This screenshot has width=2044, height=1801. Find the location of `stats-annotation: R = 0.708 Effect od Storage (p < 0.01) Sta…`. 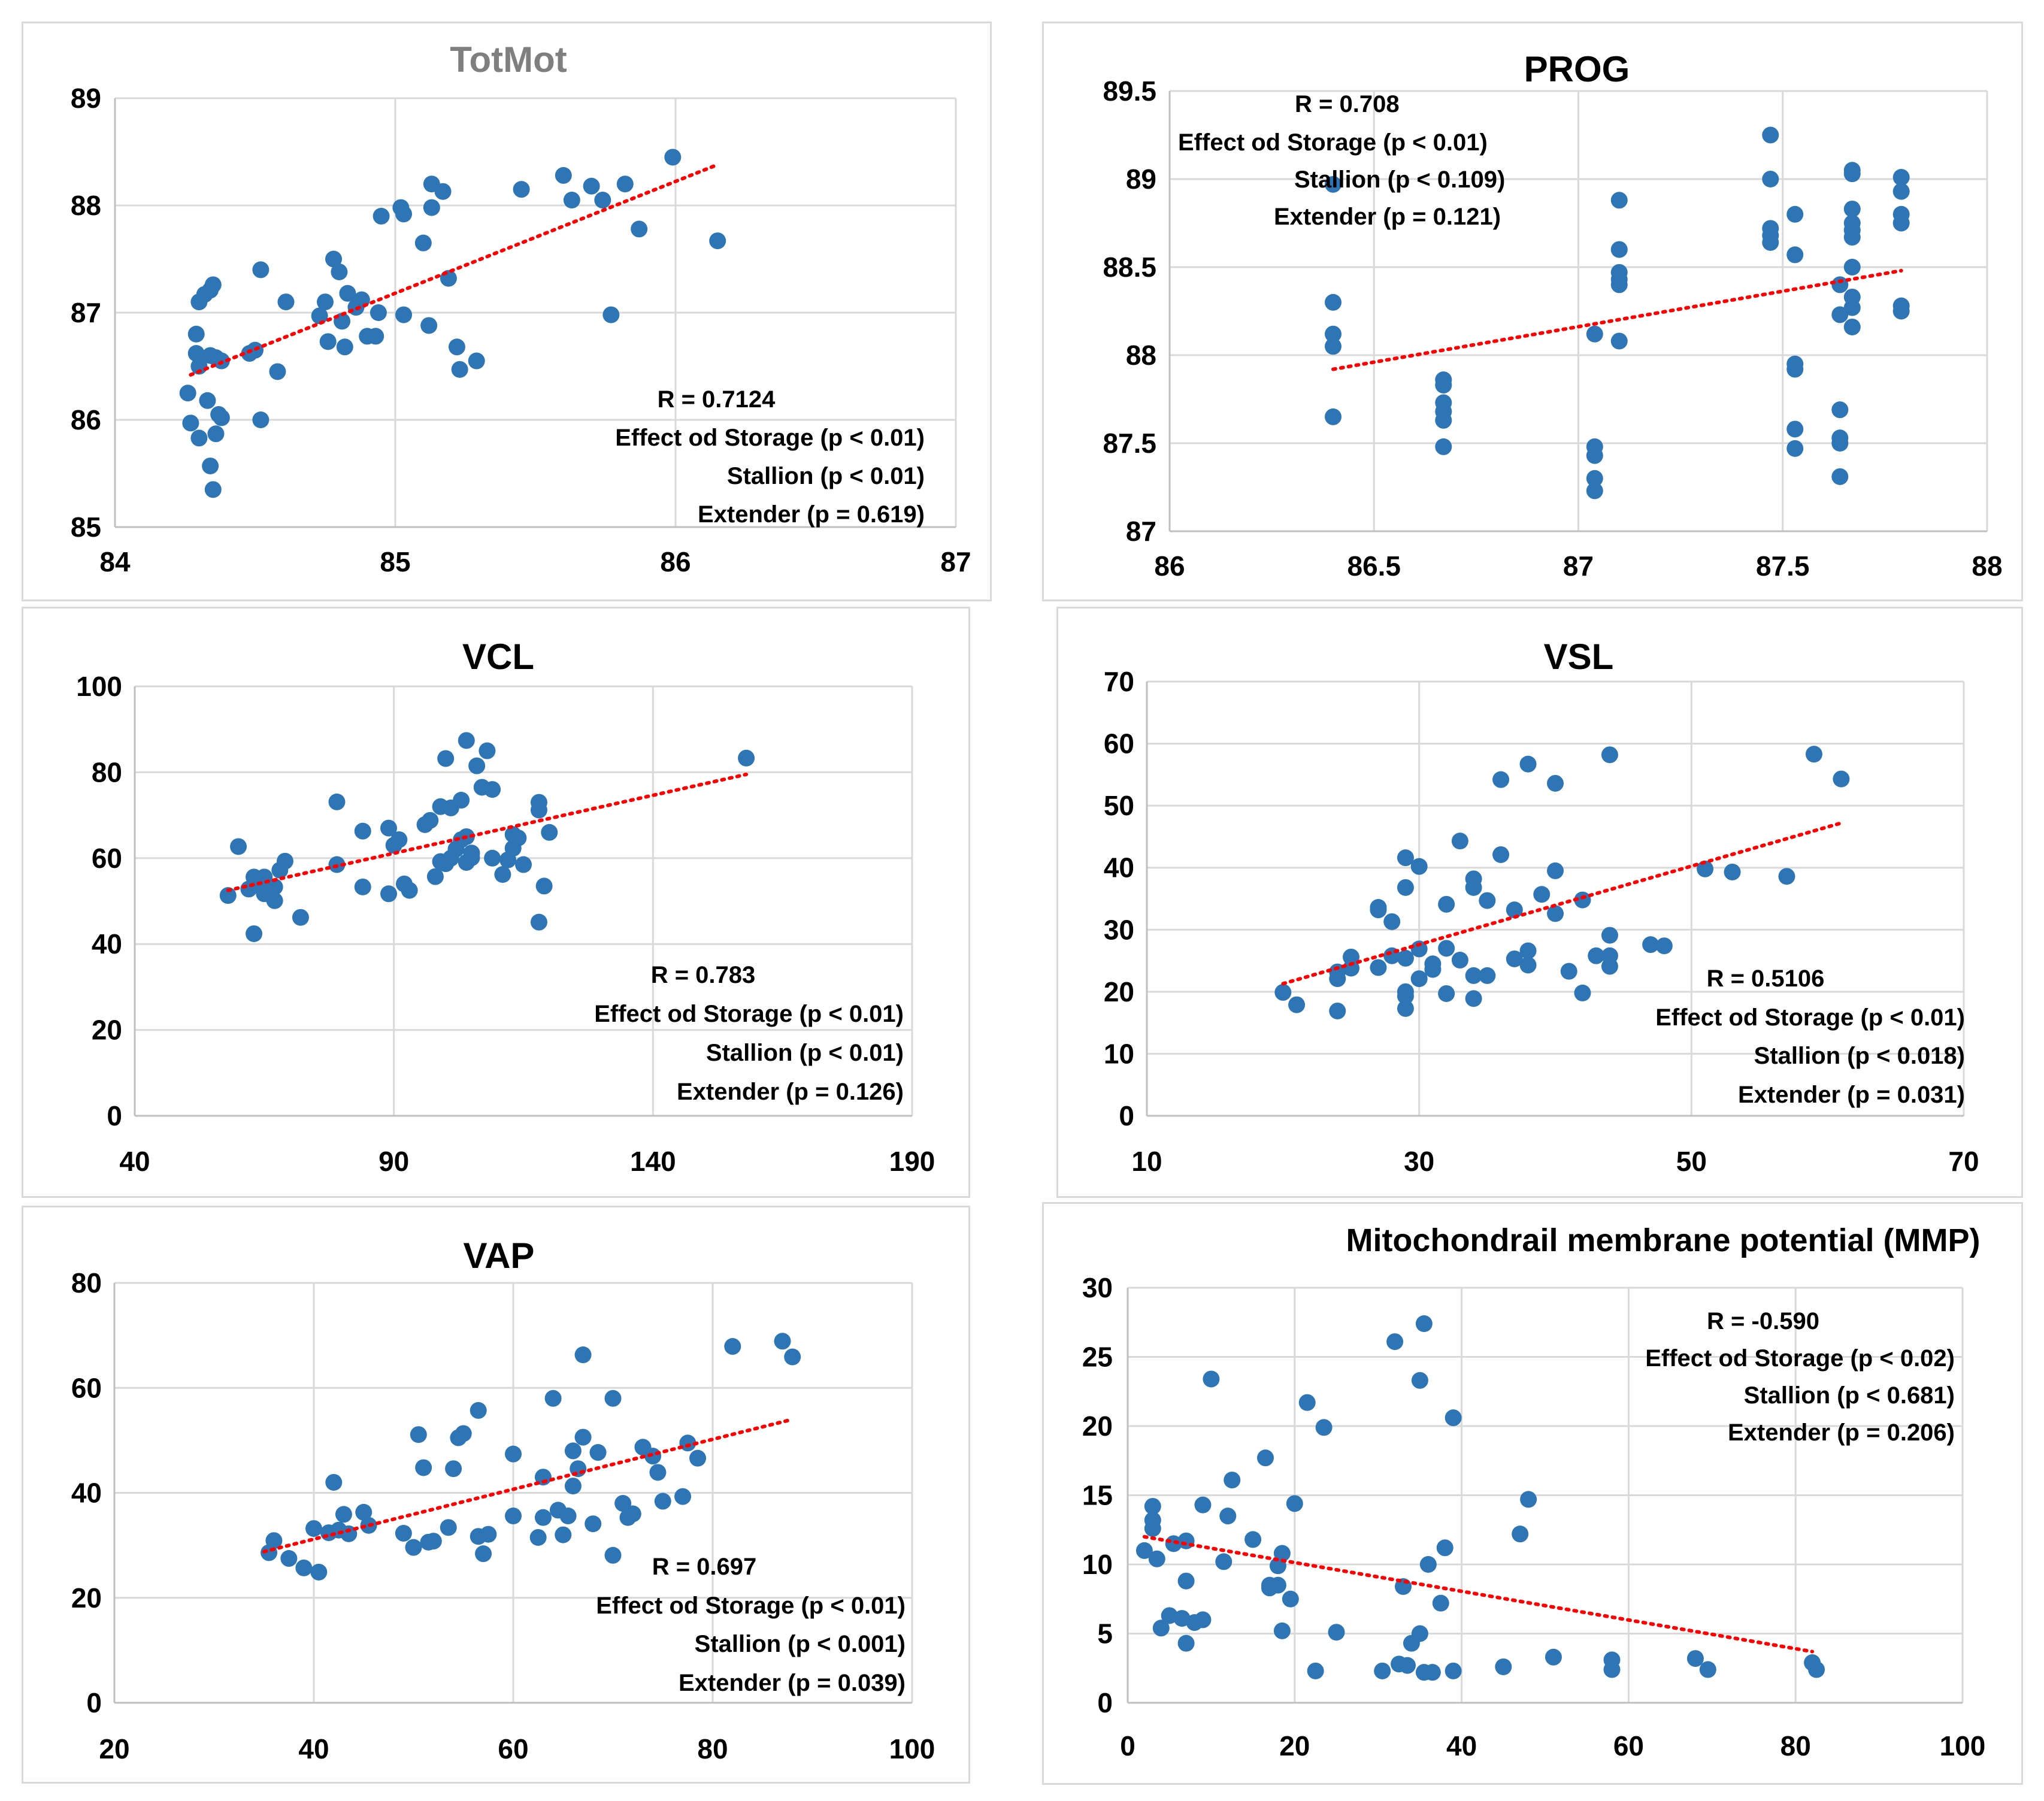

stats-annotation: R = 0.708 Effect od Storage (p < 0.01) Sta… is located at coordinates (1341, 161).